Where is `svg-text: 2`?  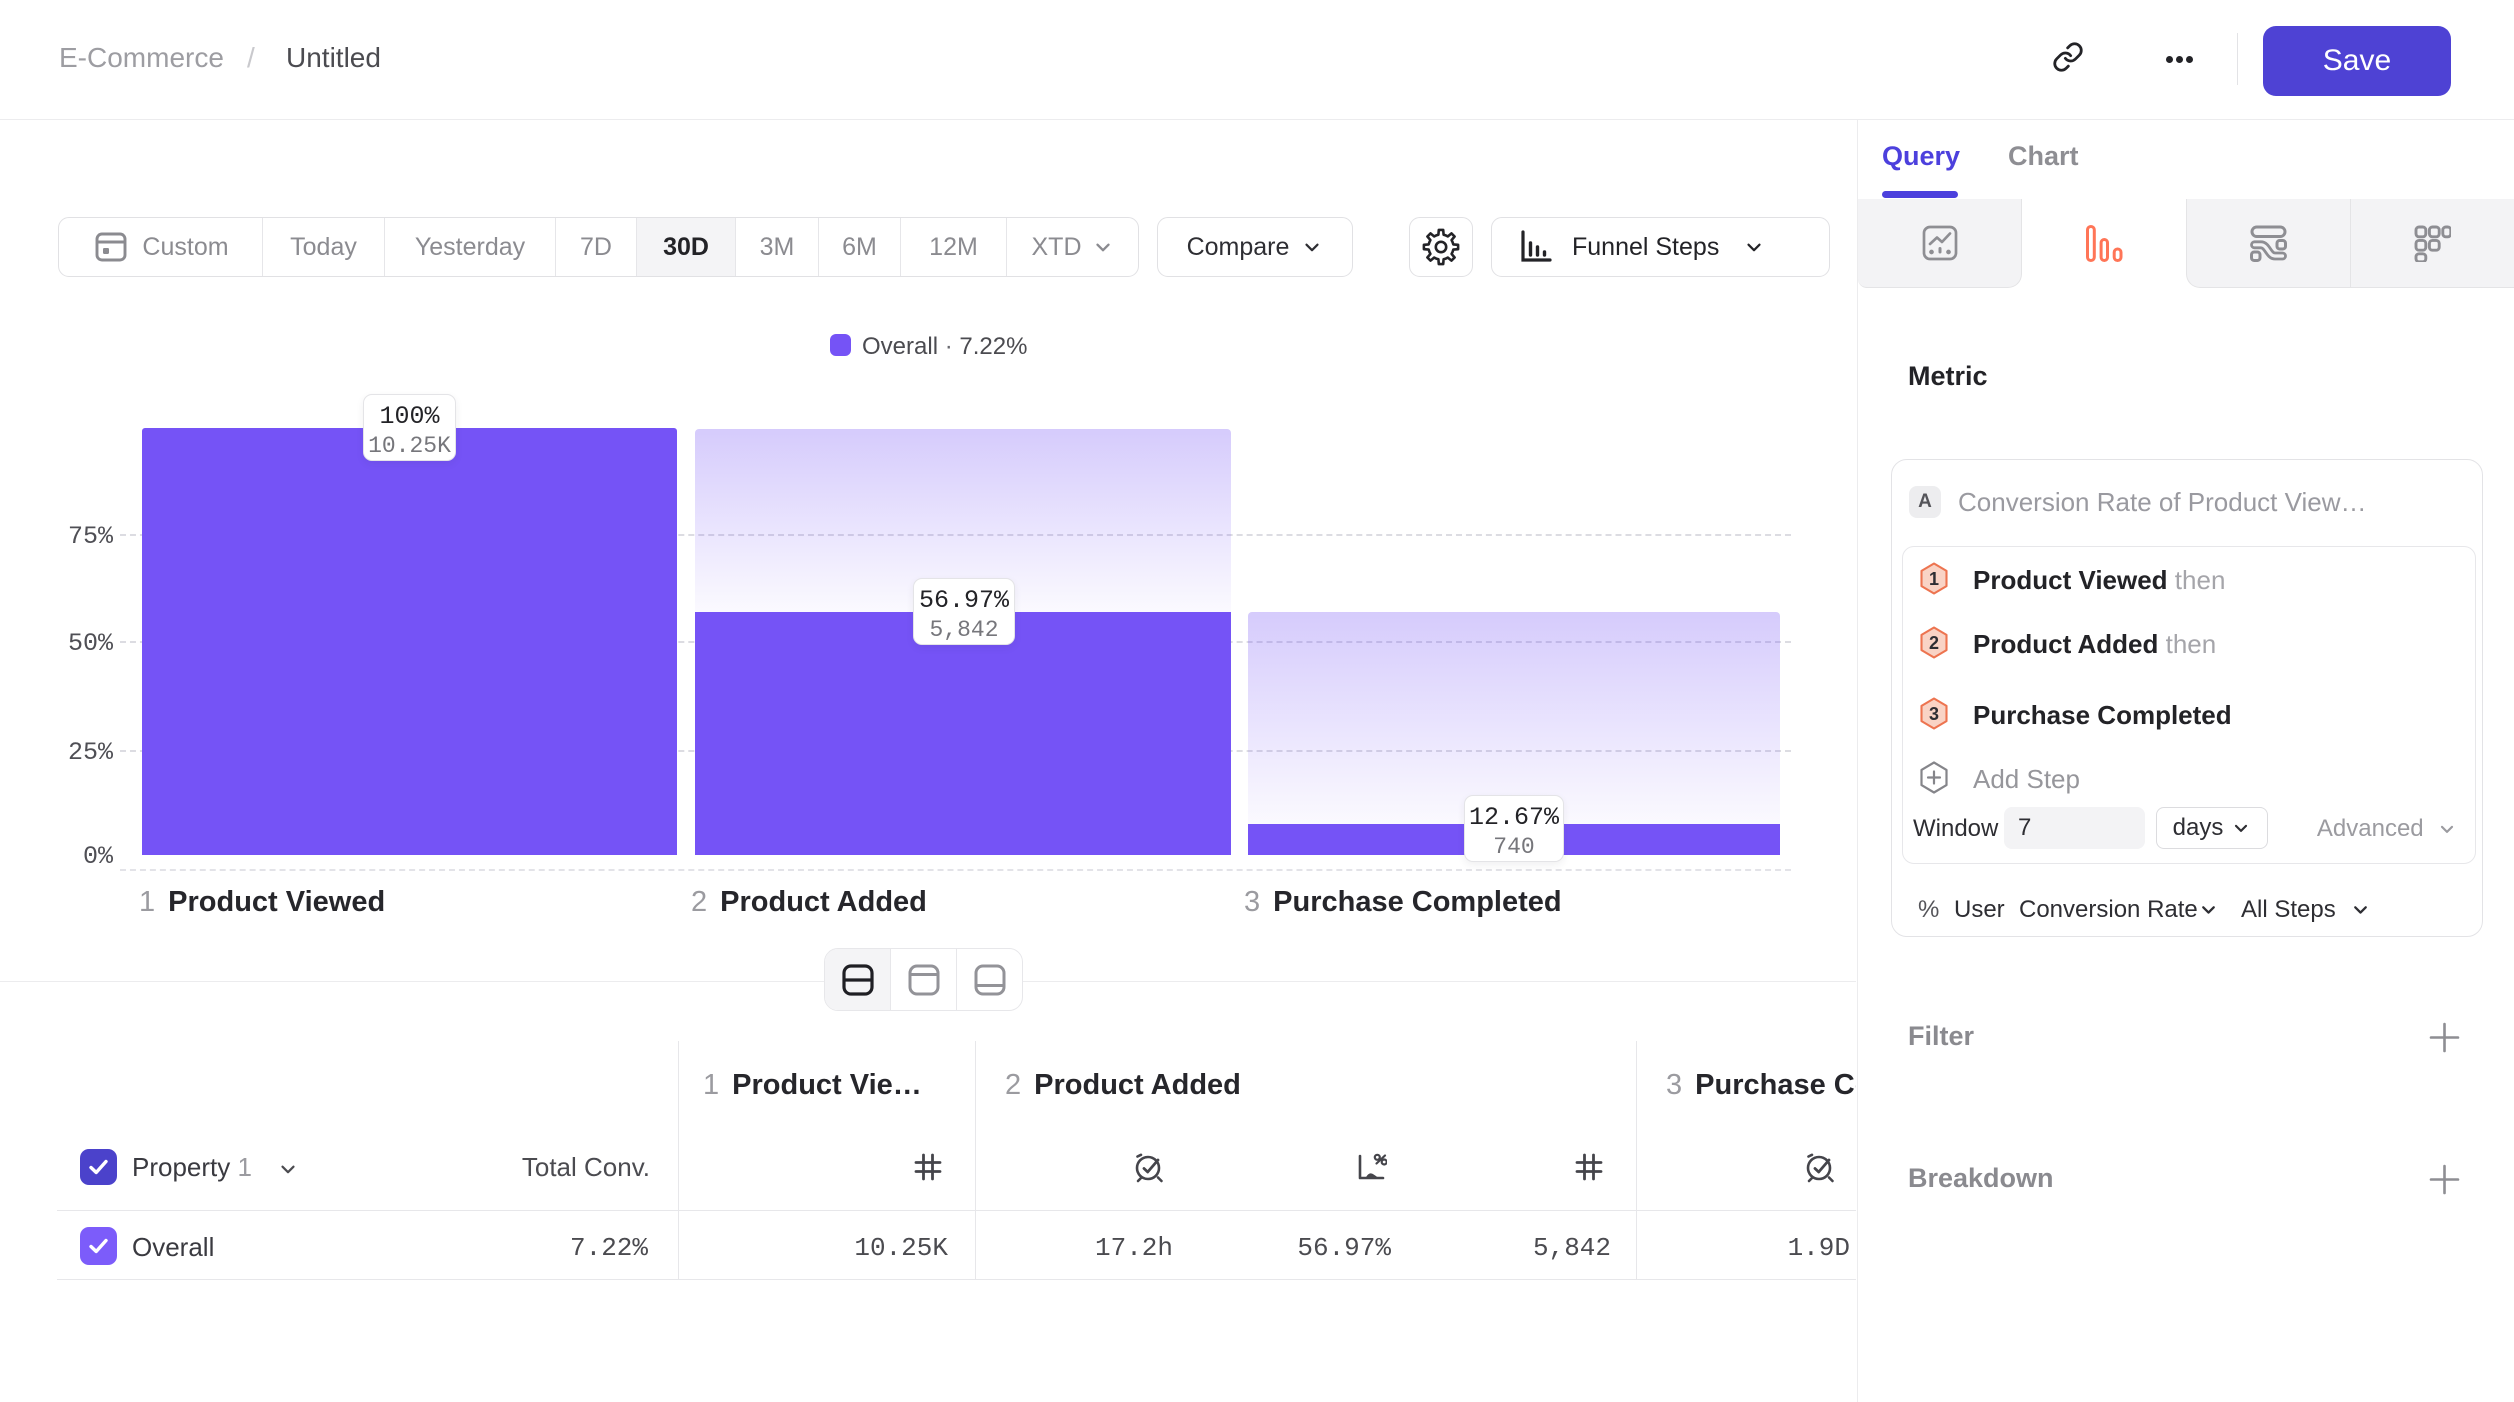 svg-text: 2 is located at coordinates (1934, 643).